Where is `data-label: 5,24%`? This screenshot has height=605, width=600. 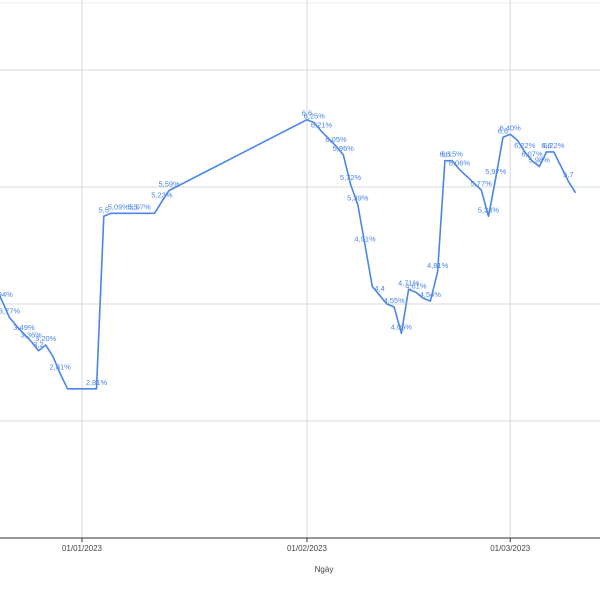
data-label: 5,24% is located at coordinates (489, 209).